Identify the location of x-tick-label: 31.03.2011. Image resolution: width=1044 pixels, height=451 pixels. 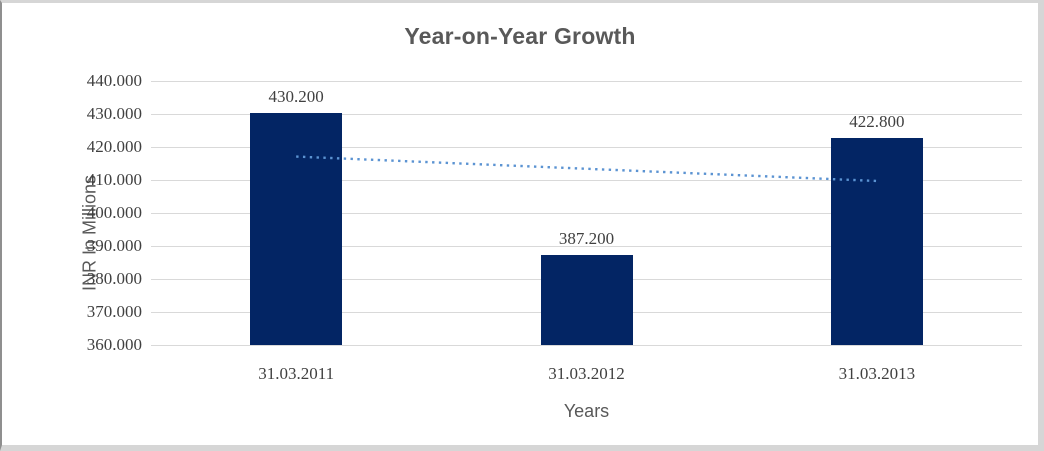
(296, 373).